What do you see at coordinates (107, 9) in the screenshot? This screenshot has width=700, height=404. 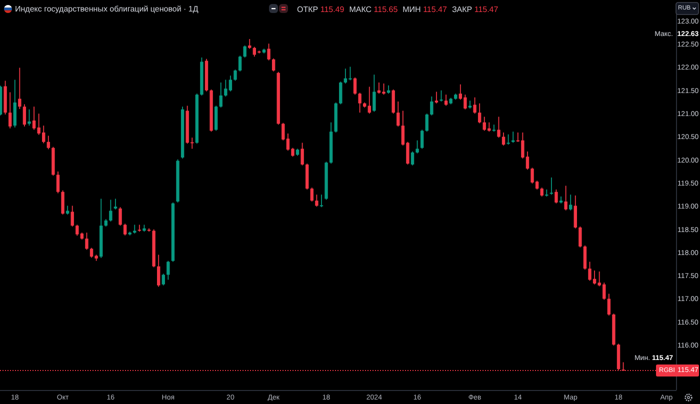 I see `chart-title: Индекс государственных облигаций ценовой · 1Д` at bounding box center [107, 9].